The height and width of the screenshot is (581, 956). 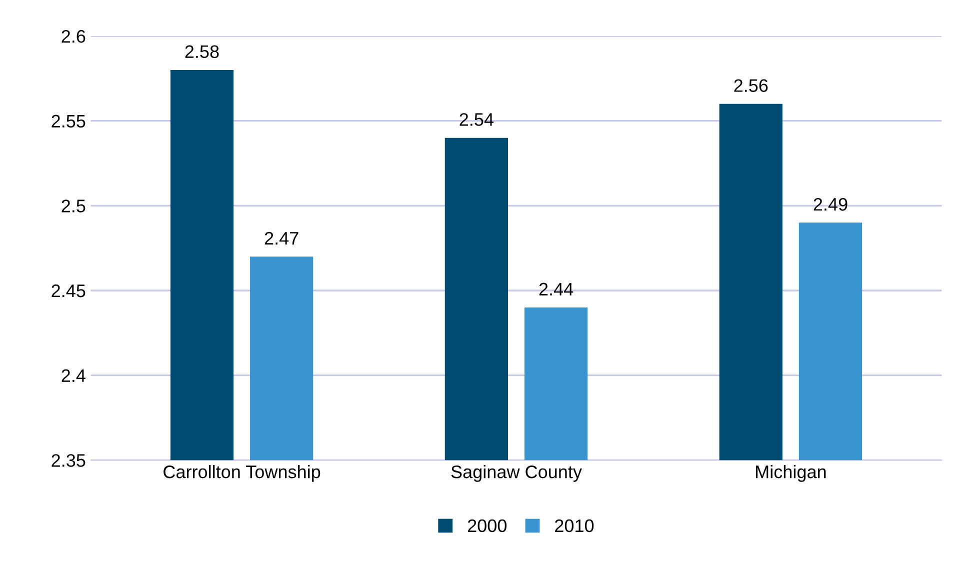 What do you see at coordinates (69, 121) in the screenshot?
I see `y-tick-label: 2.55` at bounding box center [69, 121].